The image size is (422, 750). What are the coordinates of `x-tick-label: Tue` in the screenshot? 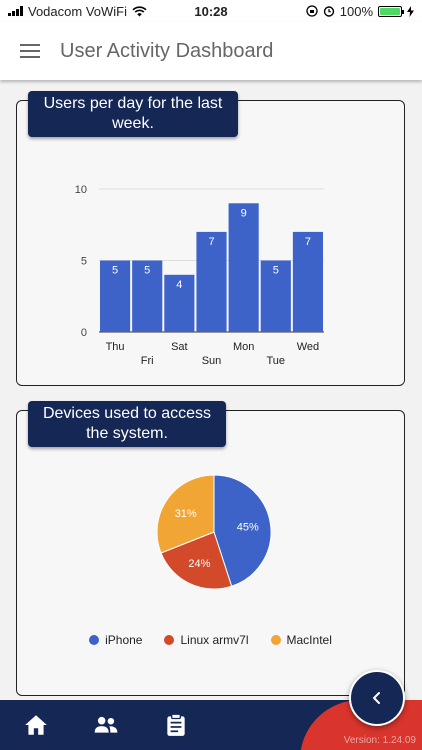 It's located at (276, 361).